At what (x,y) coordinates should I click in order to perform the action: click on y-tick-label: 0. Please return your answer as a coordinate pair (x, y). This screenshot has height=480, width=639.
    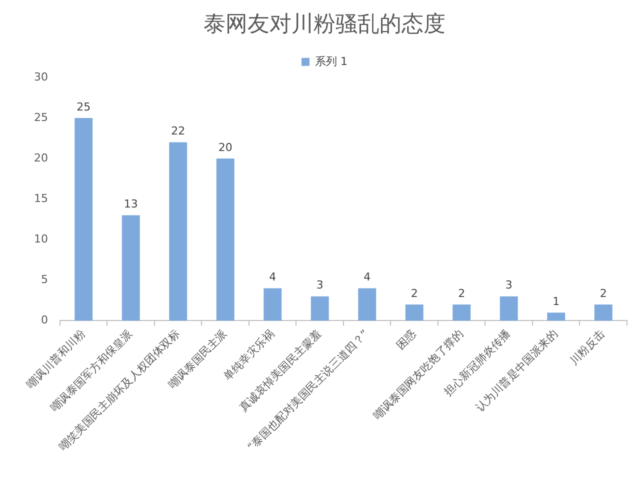
    Looking at the image, I should click on (44, 320).